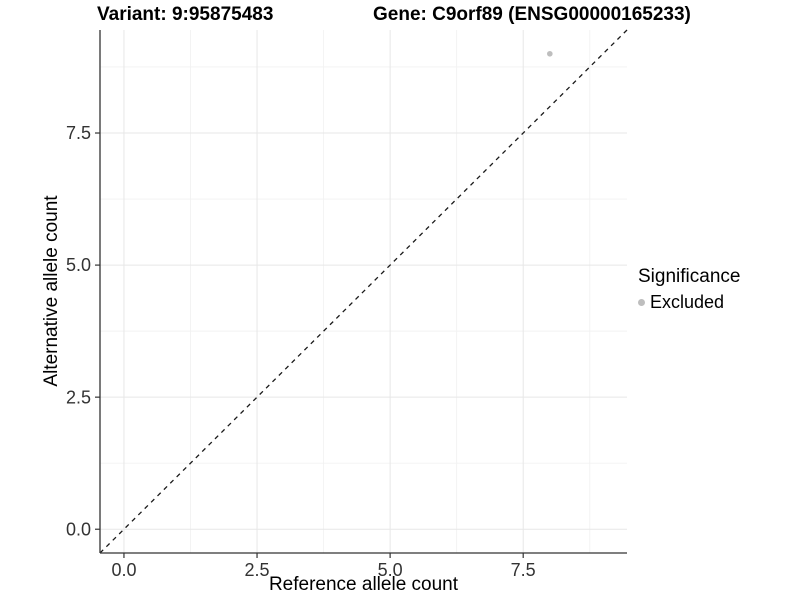 The height and width of the screenshot is (600, 800). I want to click on x-axis-title: Reference allele count, so click(363, 584).